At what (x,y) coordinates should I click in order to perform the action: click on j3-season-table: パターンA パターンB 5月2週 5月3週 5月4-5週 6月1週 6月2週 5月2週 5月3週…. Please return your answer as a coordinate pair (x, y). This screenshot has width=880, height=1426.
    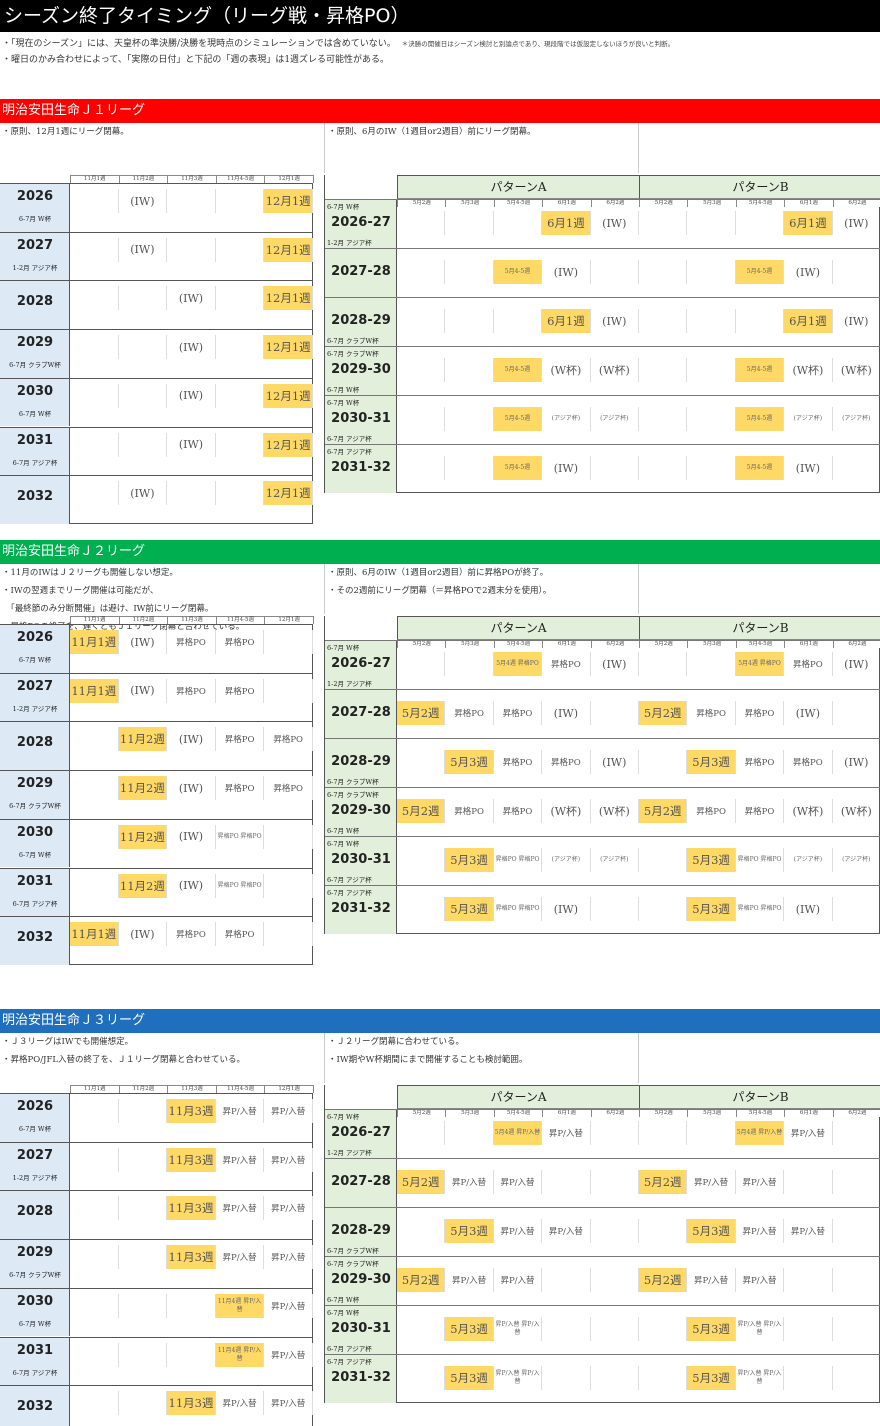
    Looking at the image, I should click on (602, 1244).